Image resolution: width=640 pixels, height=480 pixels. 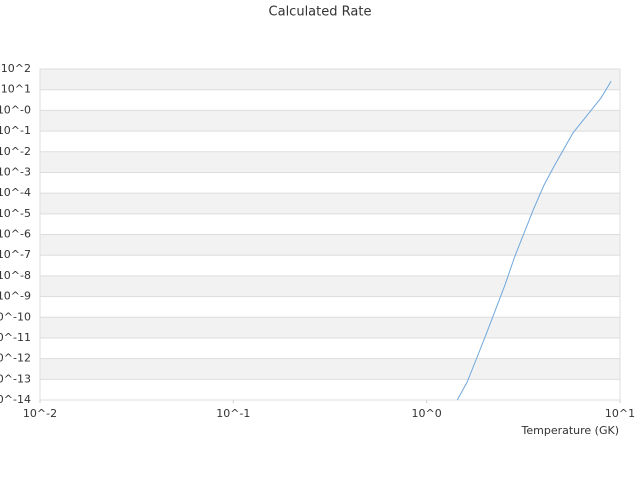 I want to click on y-tick-label: 10^-12, so click(x=15, y=358).